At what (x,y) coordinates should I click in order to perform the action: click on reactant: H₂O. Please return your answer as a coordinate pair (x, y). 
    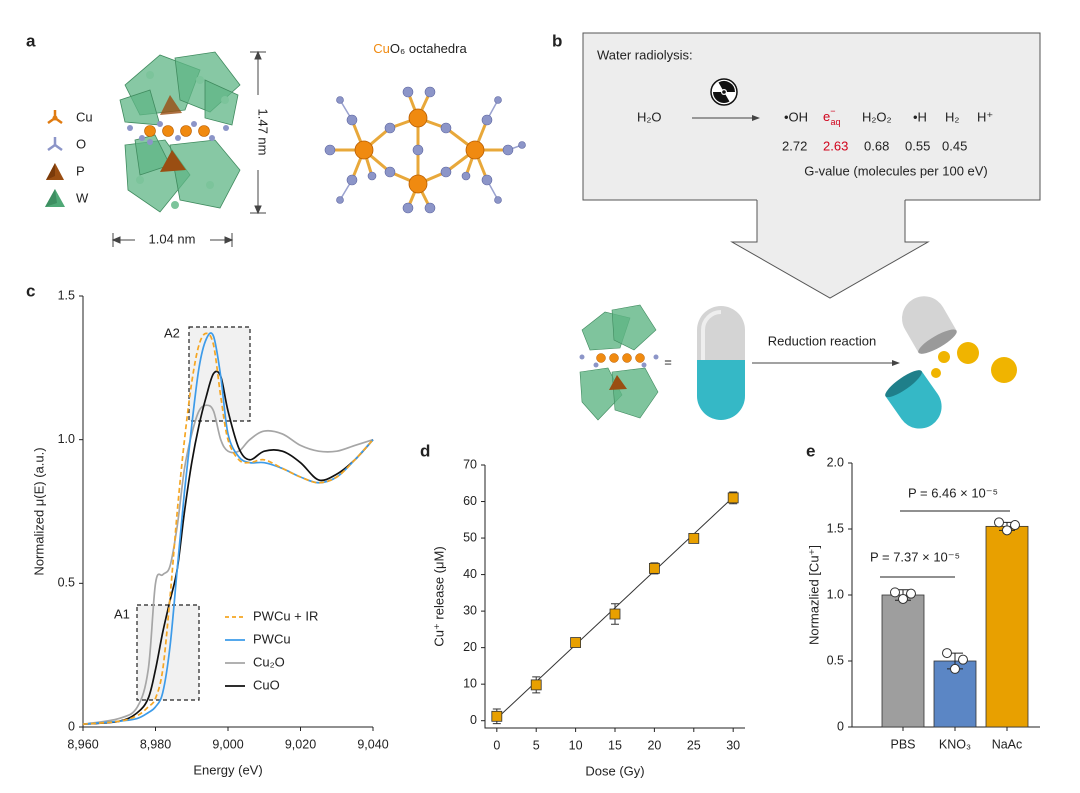
    Looking at the image, I should click on (649, 116).